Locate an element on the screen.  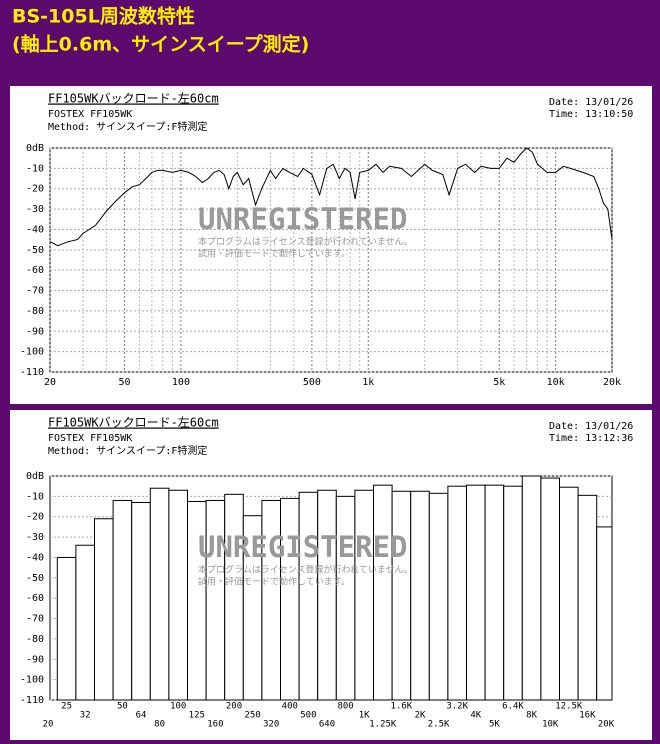
y-tick-label: -60 is located at coordinates (35, 270).